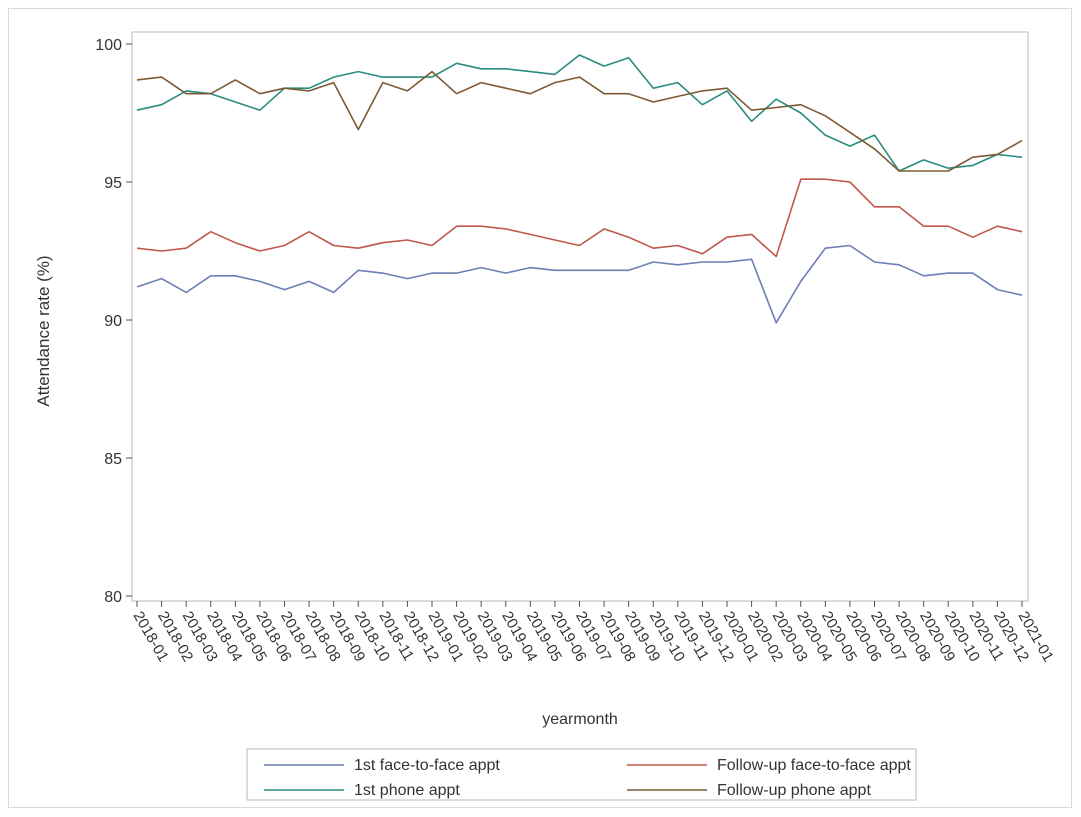 Image resolution: width=1081 pixels, height=817 pixels. What do you see at coordinates (108, 45) in the screenshot?
I see `y-tick-label: 100` at bounding box center [108, 45].